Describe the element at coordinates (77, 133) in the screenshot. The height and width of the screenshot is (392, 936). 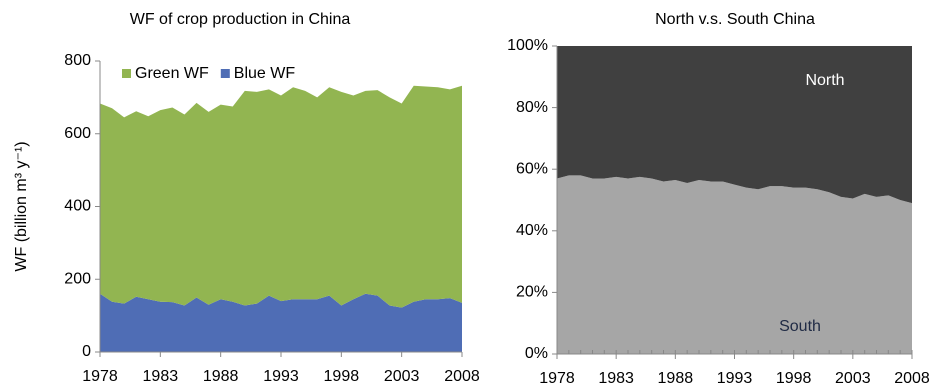
I see `y-tick-label: 600` at that location.